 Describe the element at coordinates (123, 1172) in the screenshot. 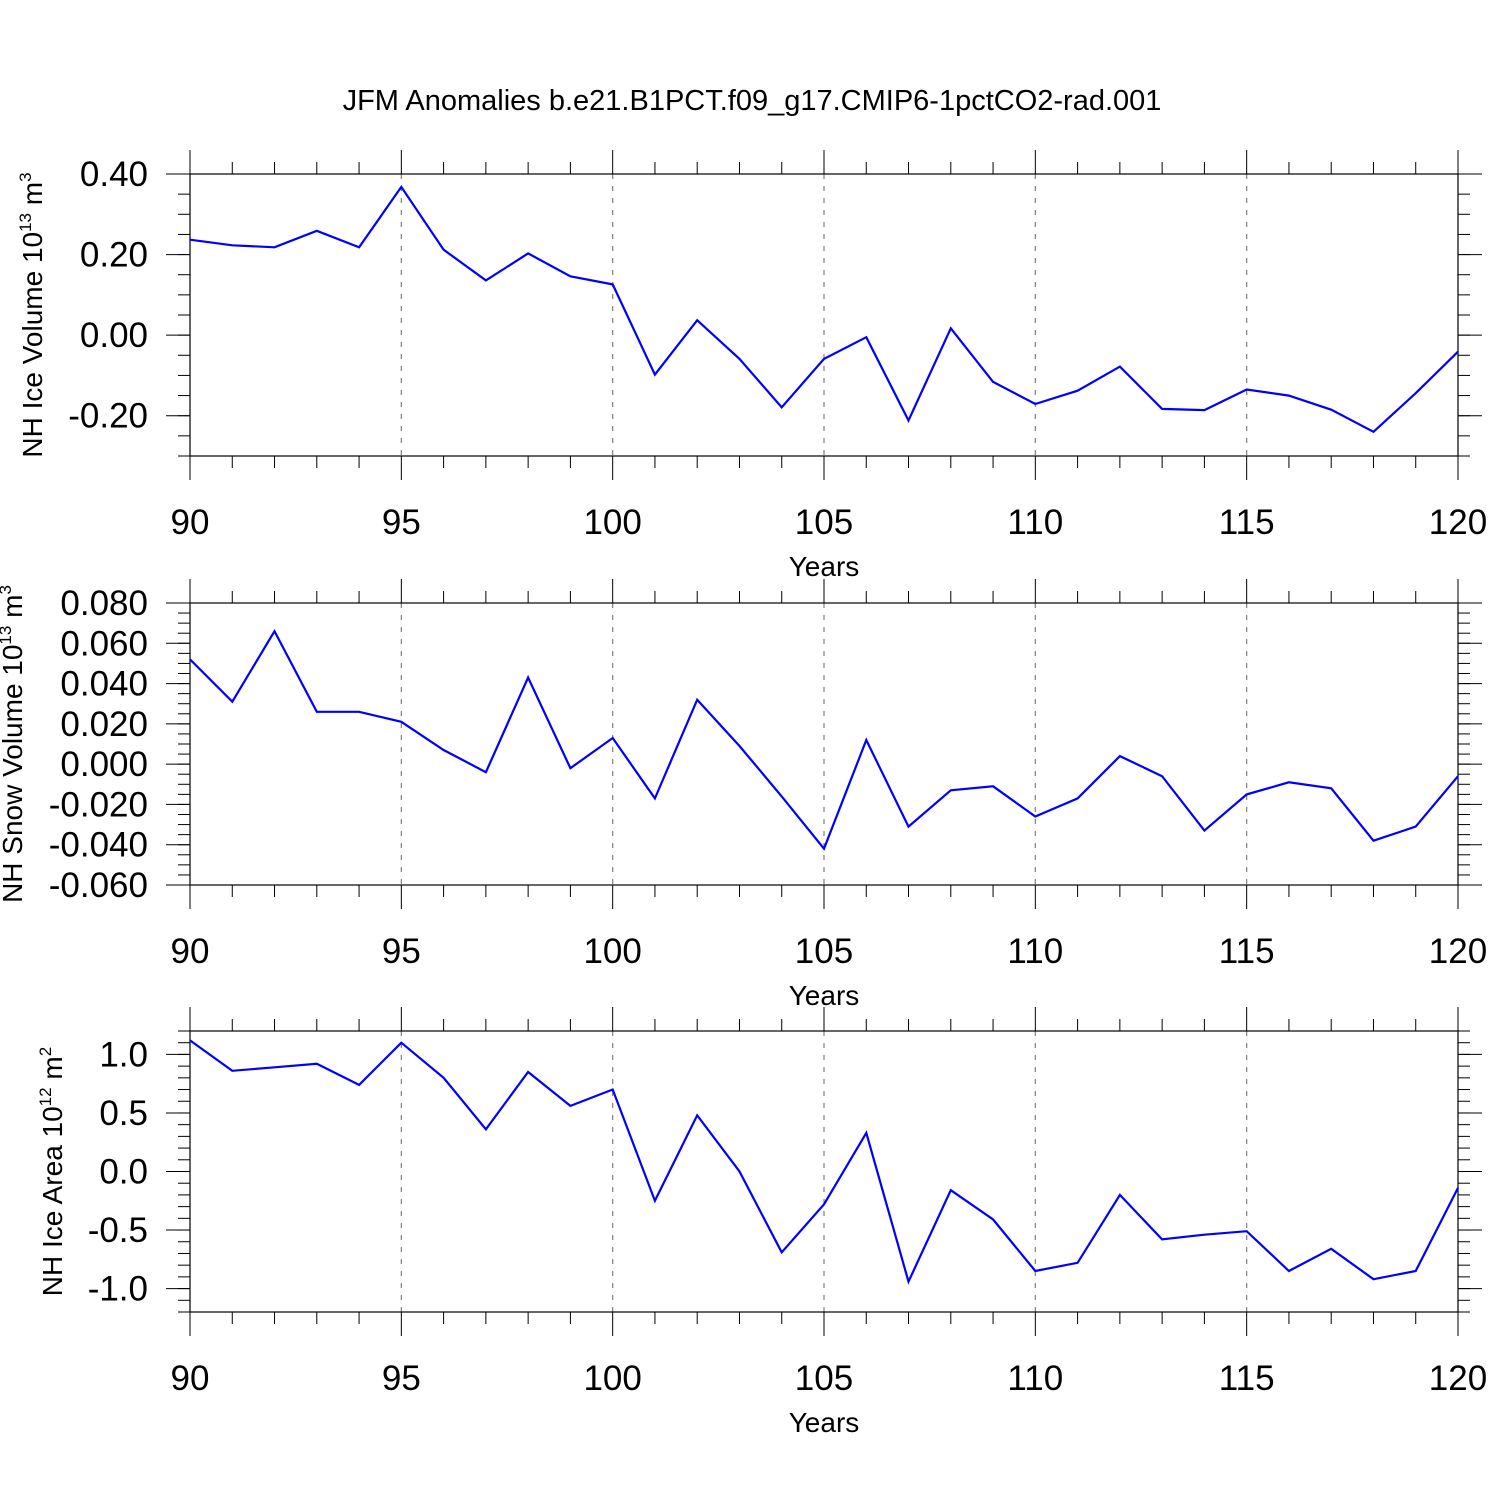

I see `y-tick-label: 0.0` at that location.